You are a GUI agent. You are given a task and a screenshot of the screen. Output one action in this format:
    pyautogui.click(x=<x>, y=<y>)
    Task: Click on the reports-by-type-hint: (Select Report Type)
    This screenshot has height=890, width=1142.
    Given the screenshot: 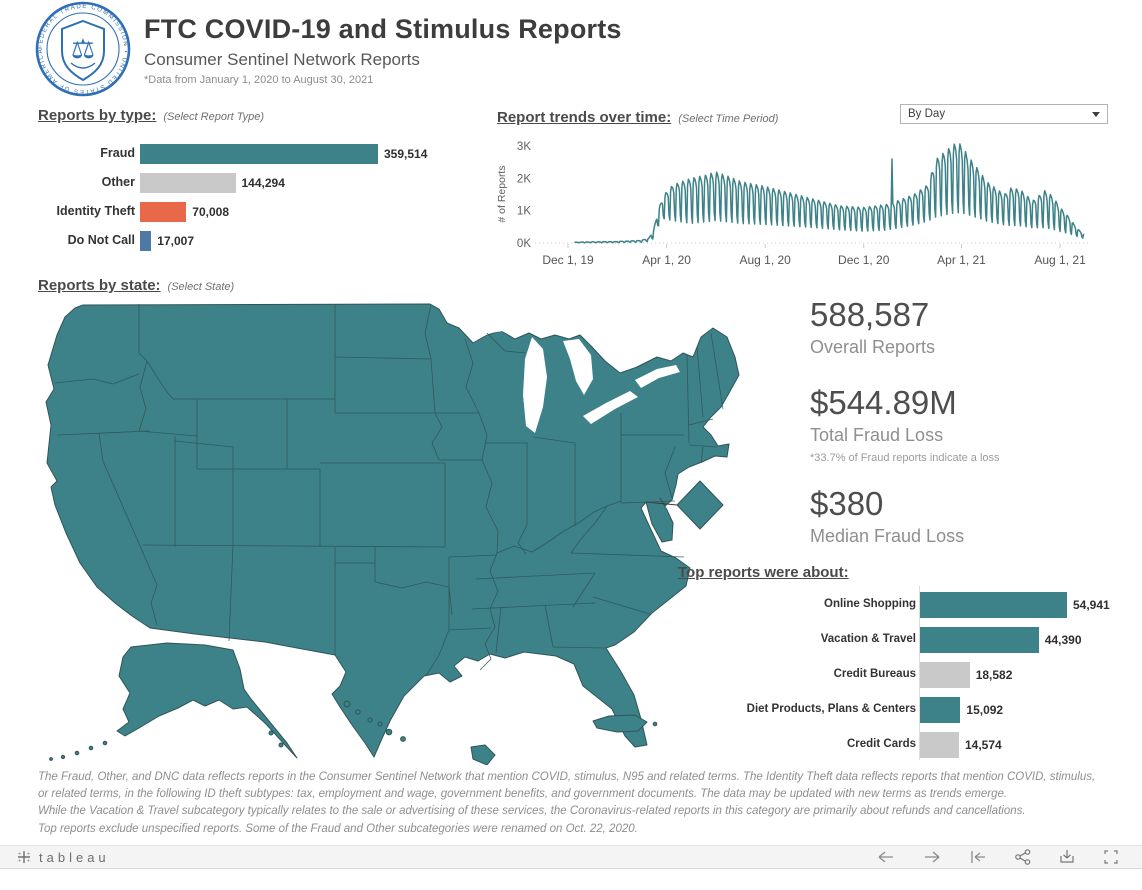 What is the action you would take?
    pyautogui.click(x=214, y=117)
    